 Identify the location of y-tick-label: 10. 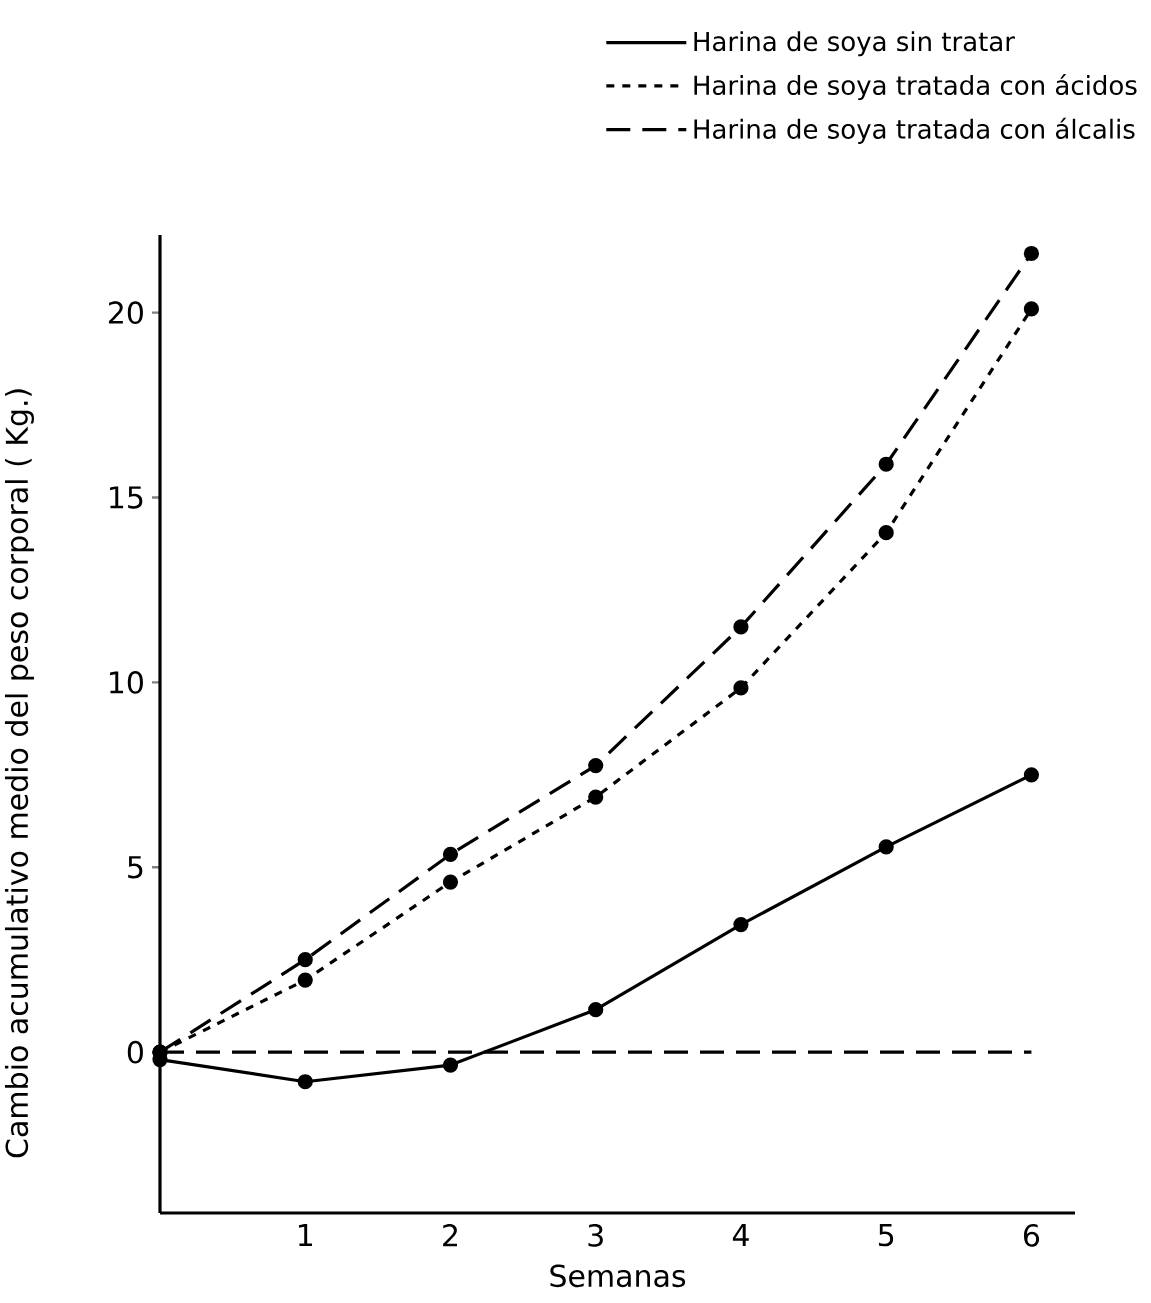
(126, 682).